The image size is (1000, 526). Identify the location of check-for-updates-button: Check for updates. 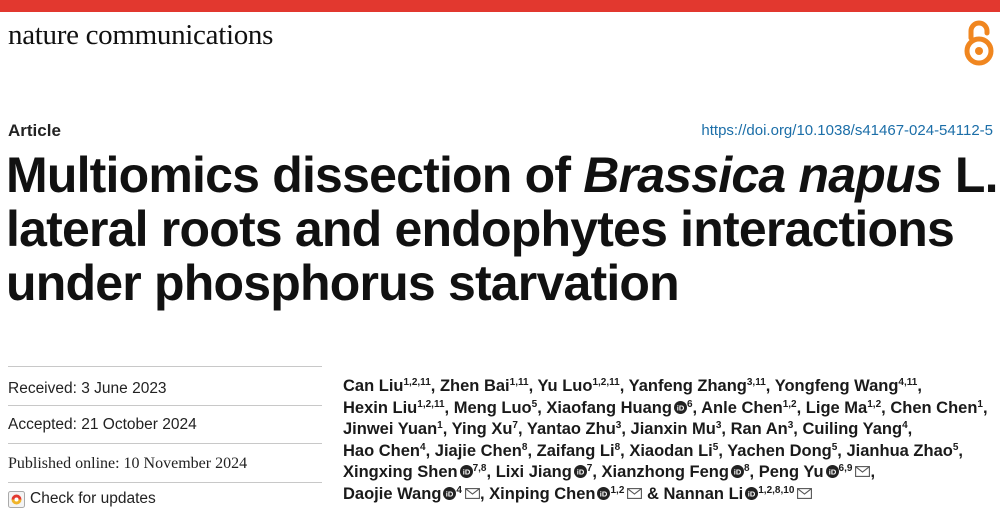
(82, 499).